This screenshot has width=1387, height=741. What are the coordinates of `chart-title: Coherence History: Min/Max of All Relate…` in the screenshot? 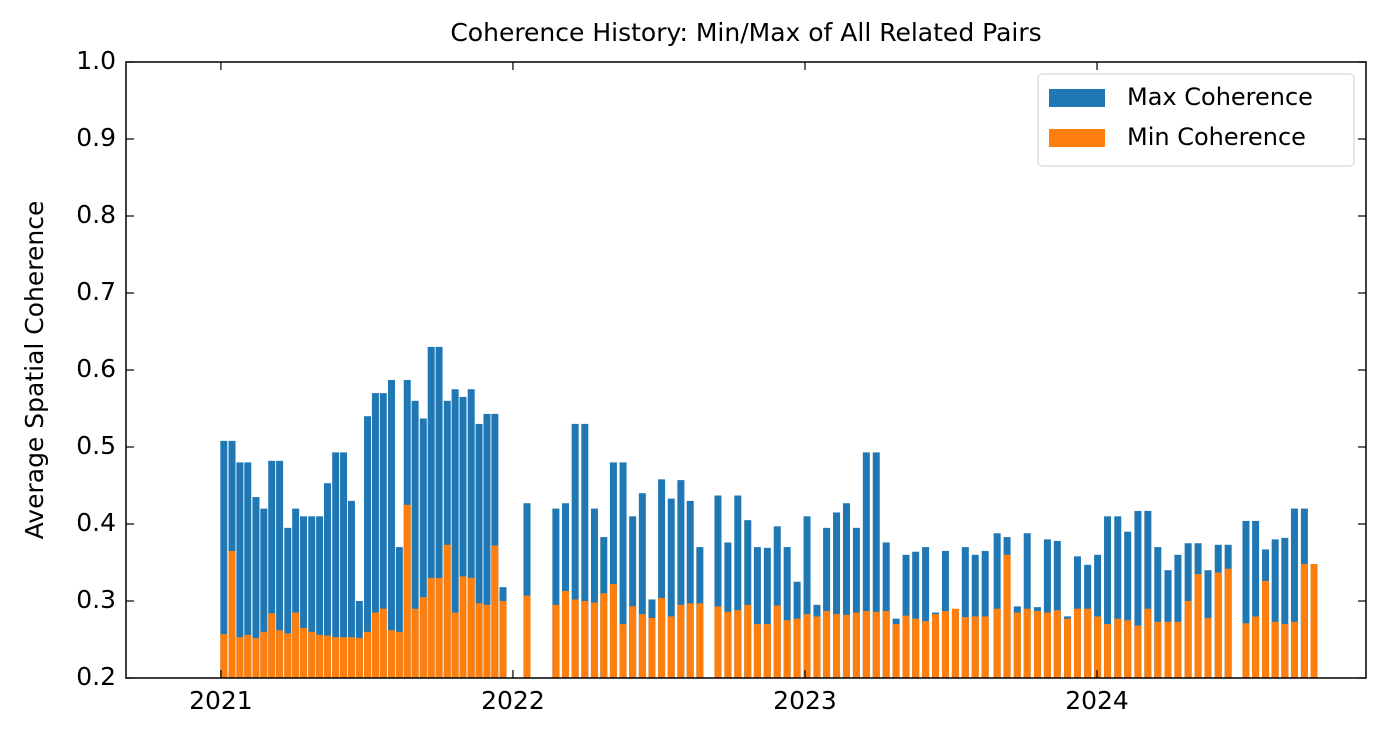 It's located at (745, 32).